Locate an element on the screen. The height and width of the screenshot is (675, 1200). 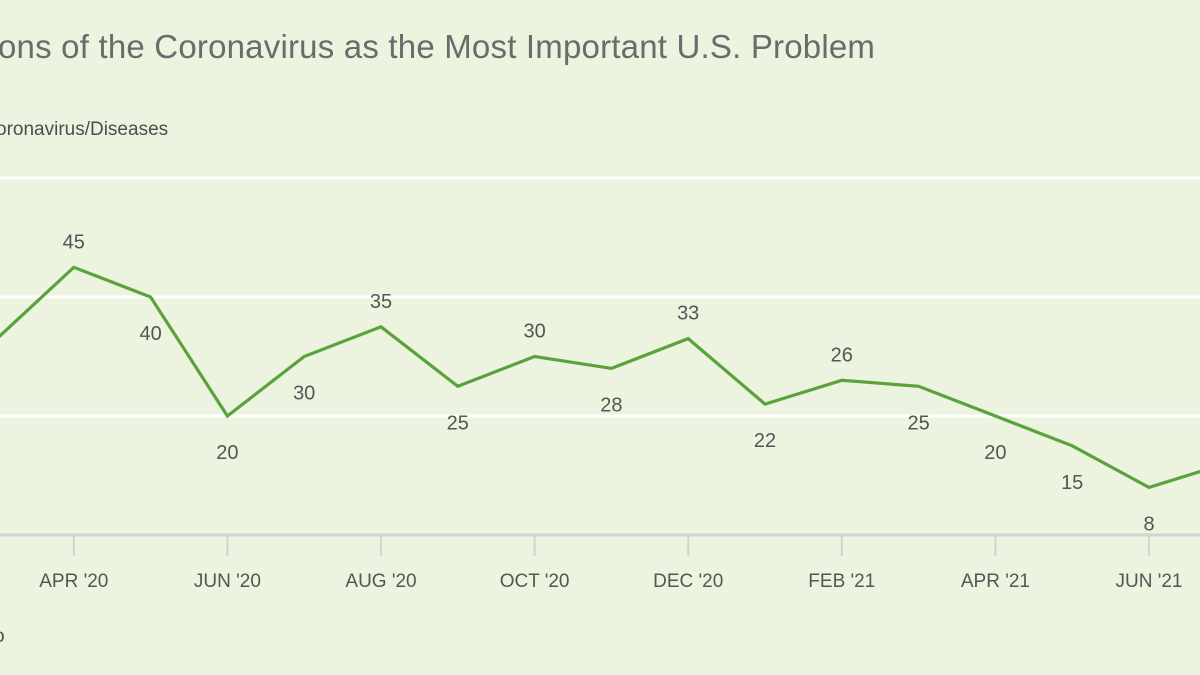
data-label: 8 is located at coordinates (1148, 524).